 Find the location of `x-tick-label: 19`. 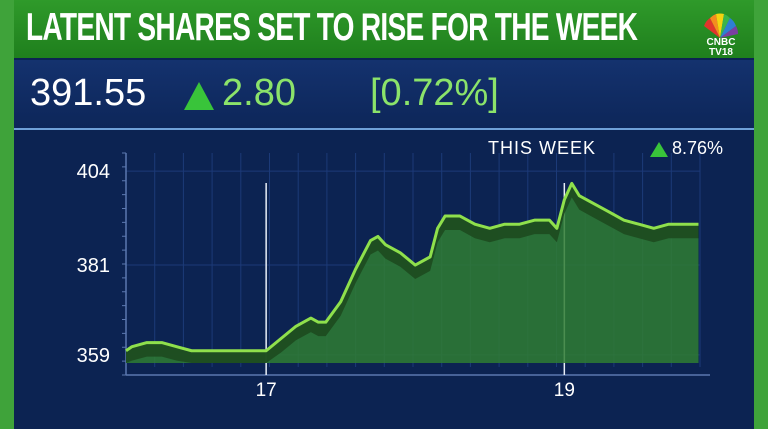

x-tick-label: 19 is located at coordinates (564, 390).